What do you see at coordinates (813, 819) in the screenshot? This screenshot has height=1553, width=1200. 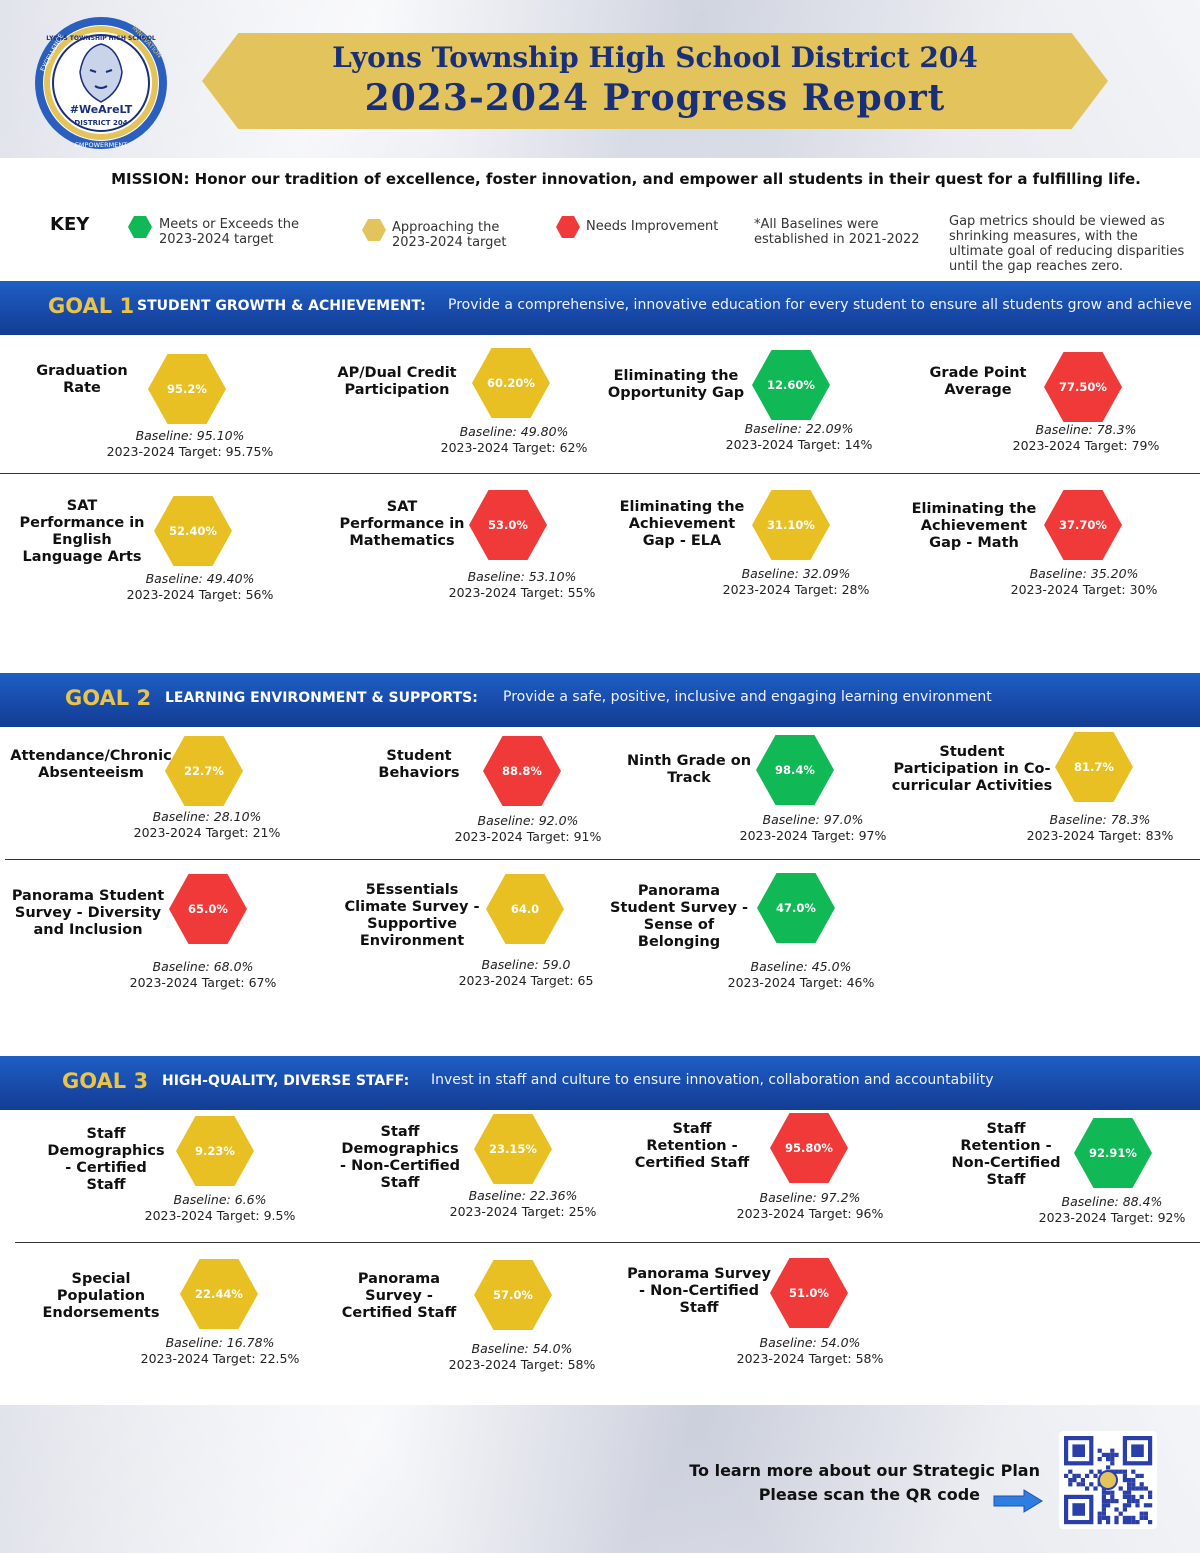 I see `goal-2-metric-3-baseline: Baseline: 97.0%` at bounding box center [813, 819].